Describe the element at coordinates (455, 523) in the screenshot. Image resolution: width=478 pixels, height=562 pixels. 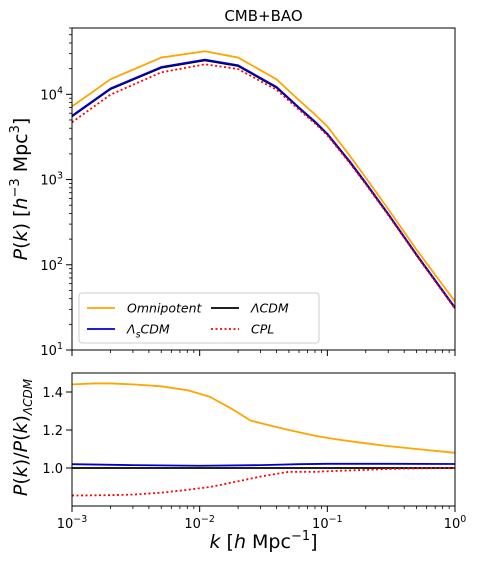
I see `x-tick-label: 10⁰` at that location.